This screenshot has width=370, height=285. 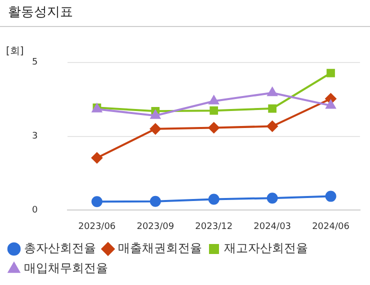 I want to click on x-tick-label: 2023/09, so click(x=155, y=227).